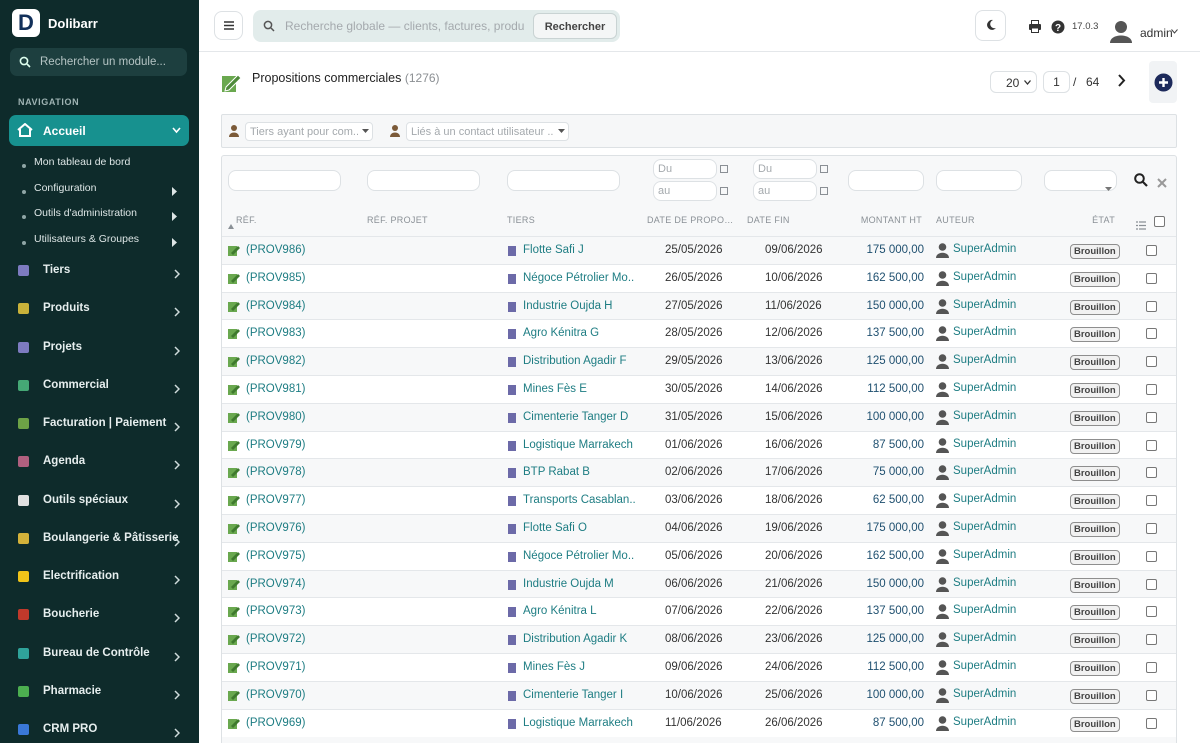 This screenshot has height=743, width=1200. Describe the element at coordinates (70, 729) in the screenshot. I see `menu-item: CRM PRO` at that location.